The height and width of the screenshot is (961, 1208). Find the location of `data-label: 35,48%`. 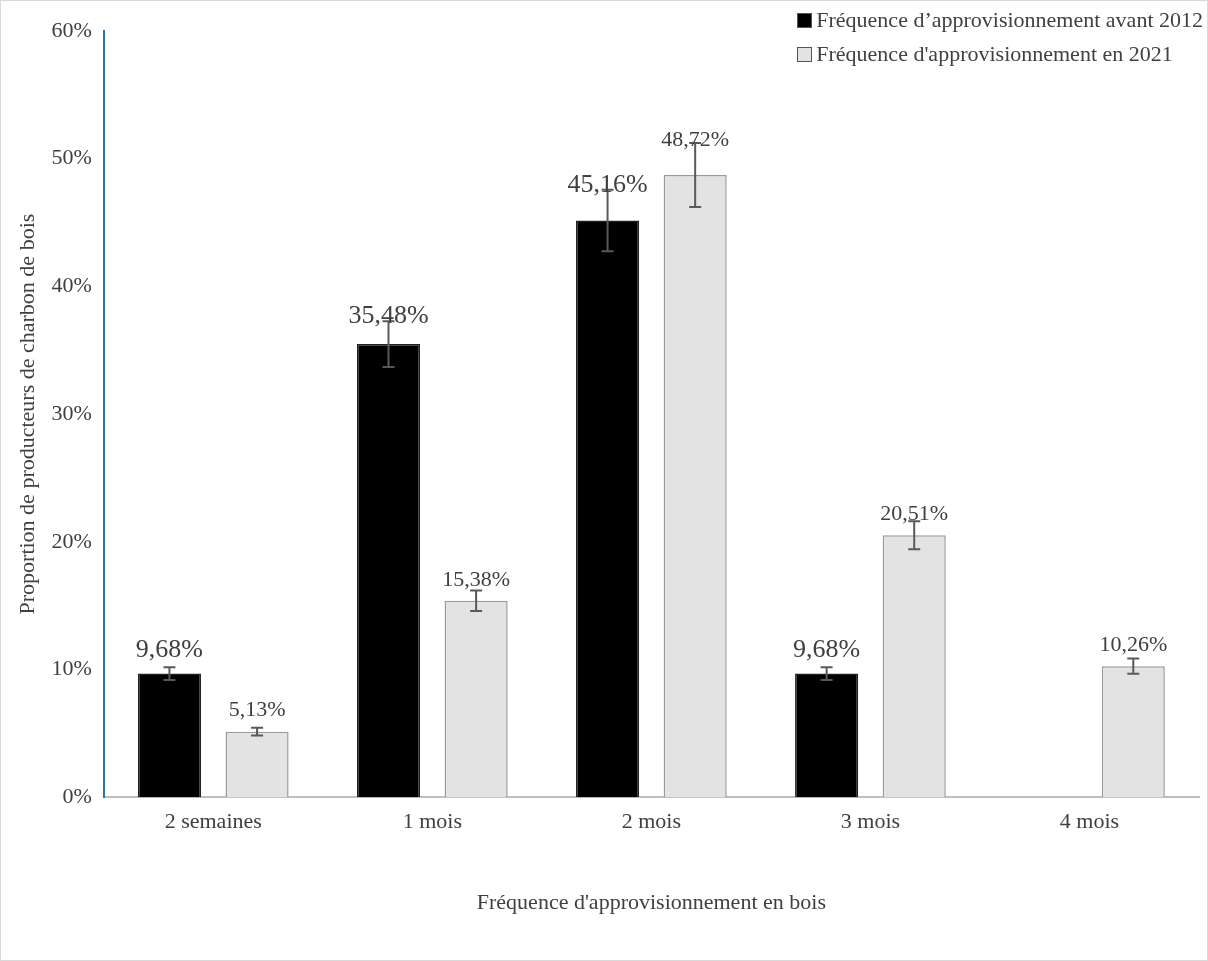

data-label: 35,48% is located at coordinates (388, 314).